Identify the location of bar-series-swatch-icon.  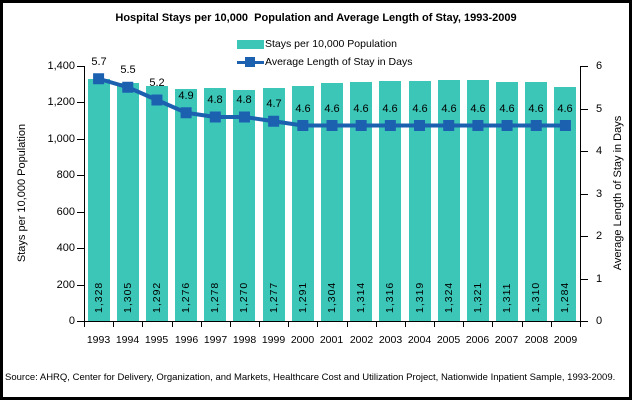
(250, 44).